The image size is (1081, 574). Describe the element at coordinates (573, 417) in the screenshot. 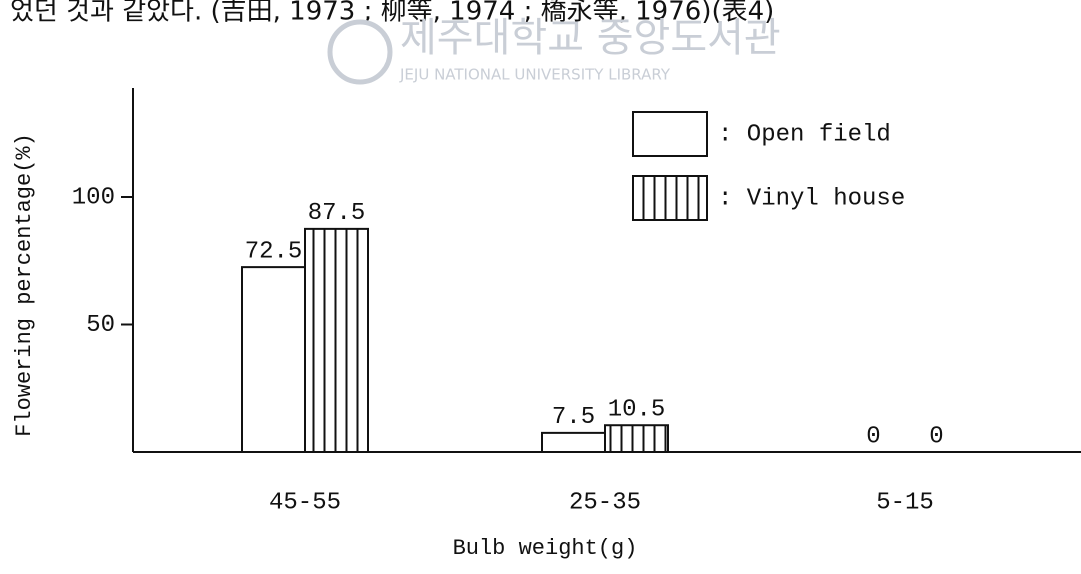

I see `data-label: 7.5` at that location.